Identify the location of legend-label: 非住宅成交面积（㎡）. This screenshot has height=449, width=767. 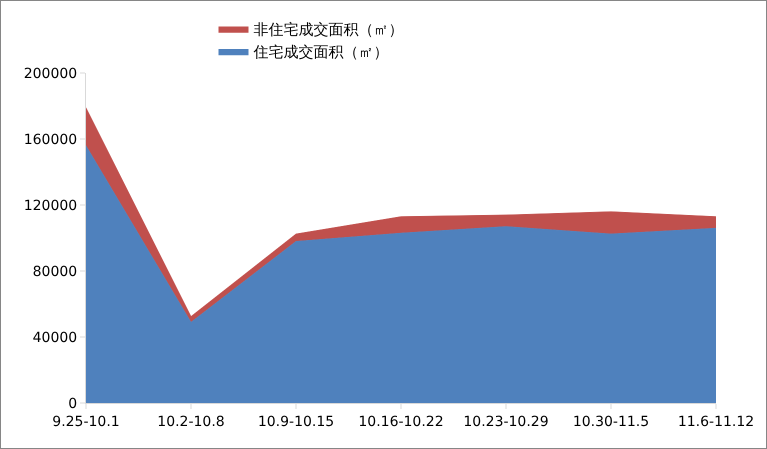
(329, 29).